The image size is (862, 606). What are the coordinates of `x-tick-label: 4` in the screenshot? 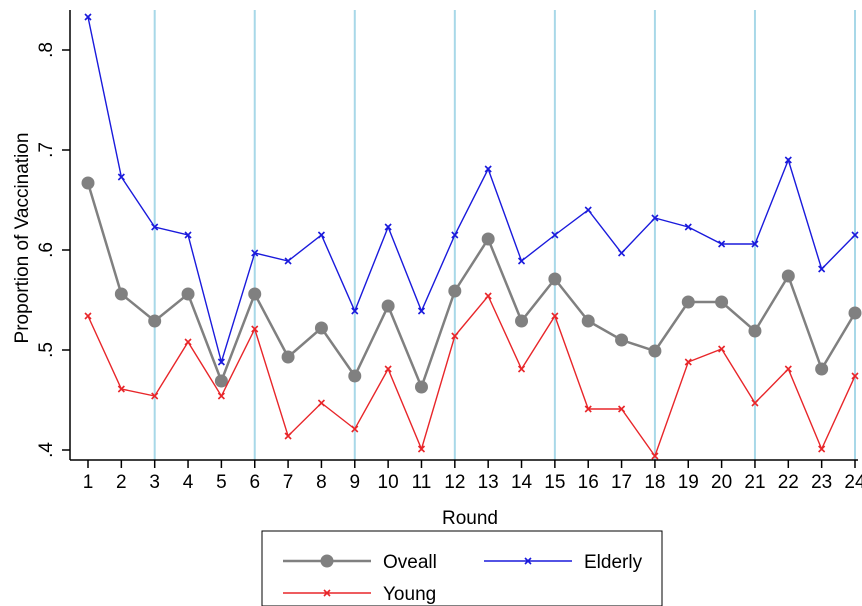 It's located at (188, 482).